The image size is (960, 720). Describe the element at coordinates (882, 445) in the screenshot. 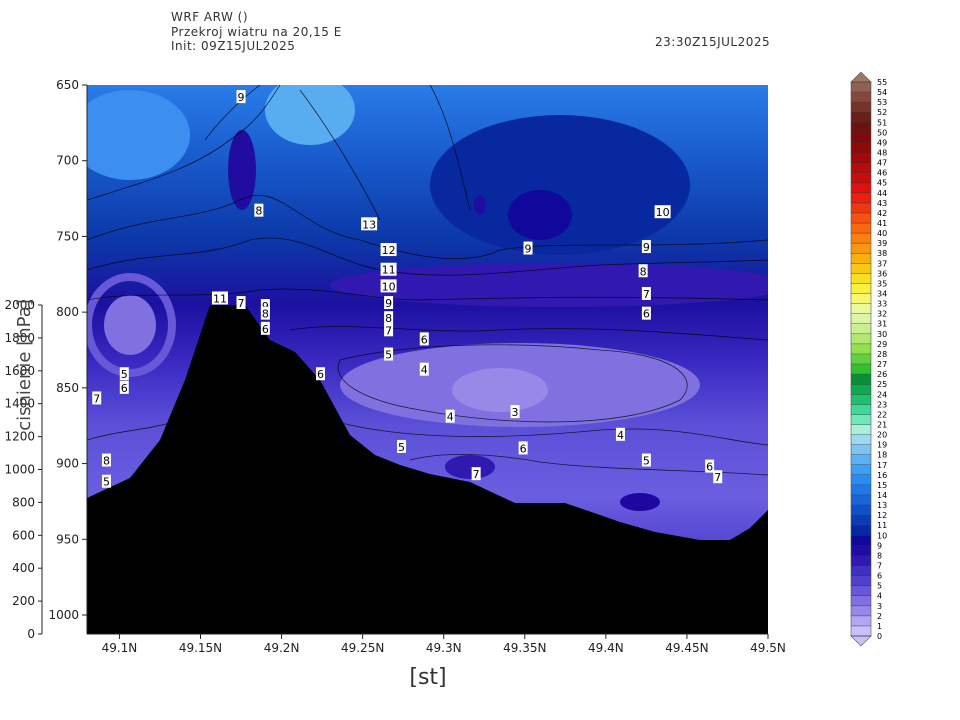

I see `colorbar-tick-label: 19` at that location.